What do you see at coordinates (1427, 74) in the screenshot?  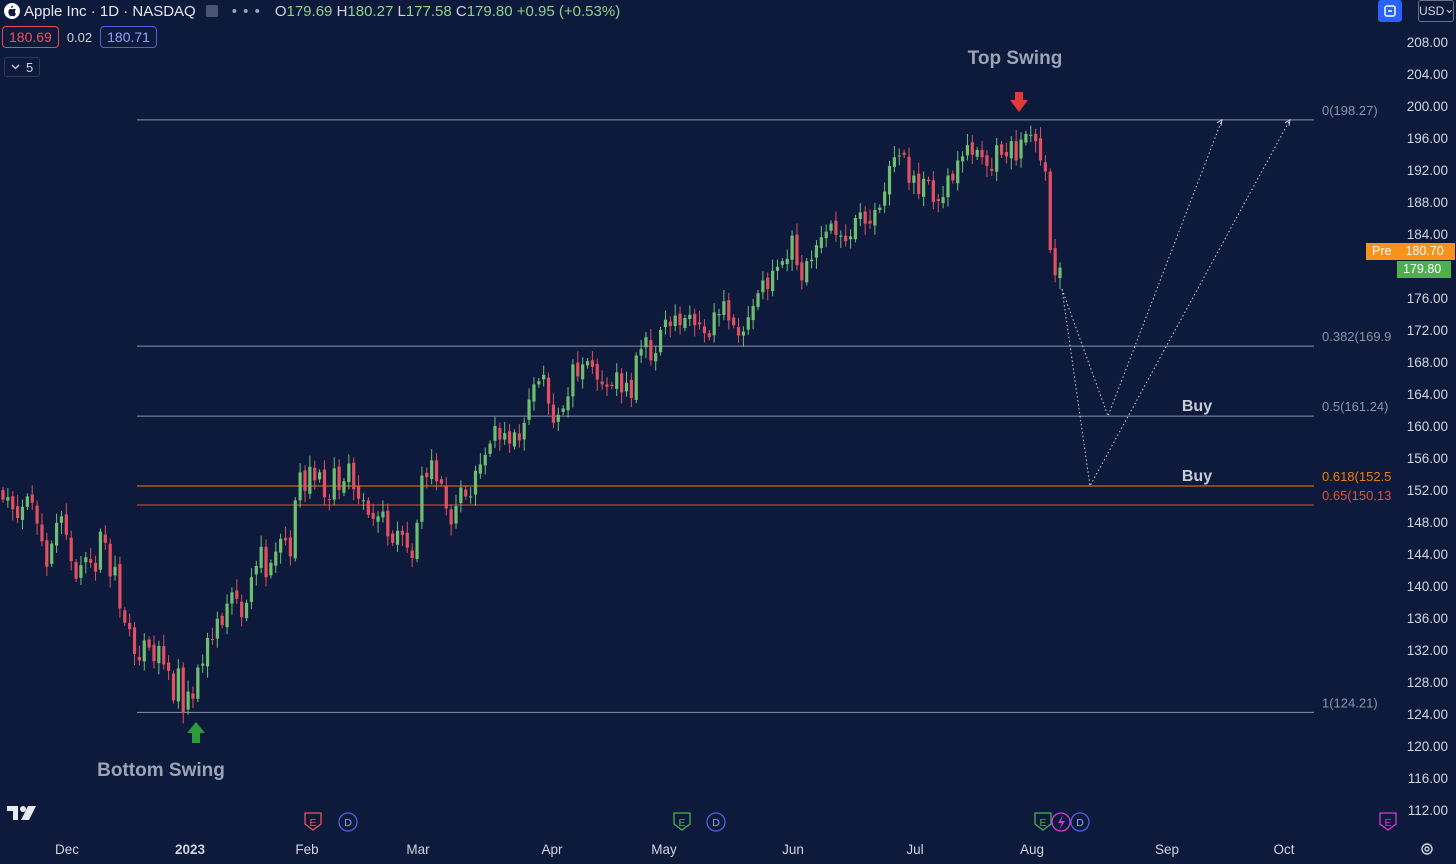 I see `price-tick-label: 204.00` at bounding box center [1427, 74].